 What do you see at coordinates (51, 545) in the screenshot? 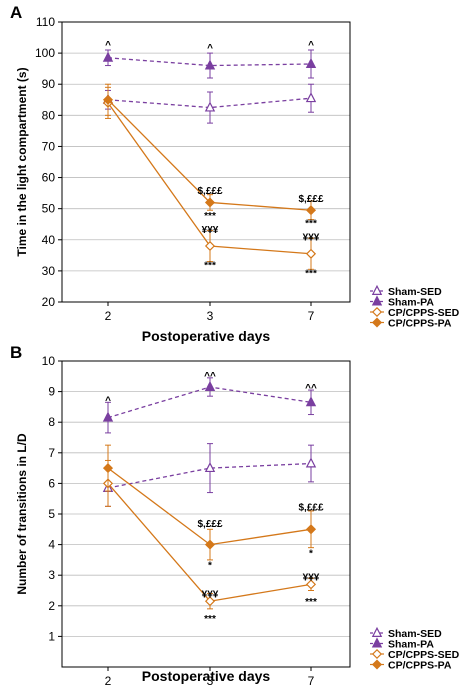
I see `panel-b-ytick-label: 4` at bounding box center [51, 545].